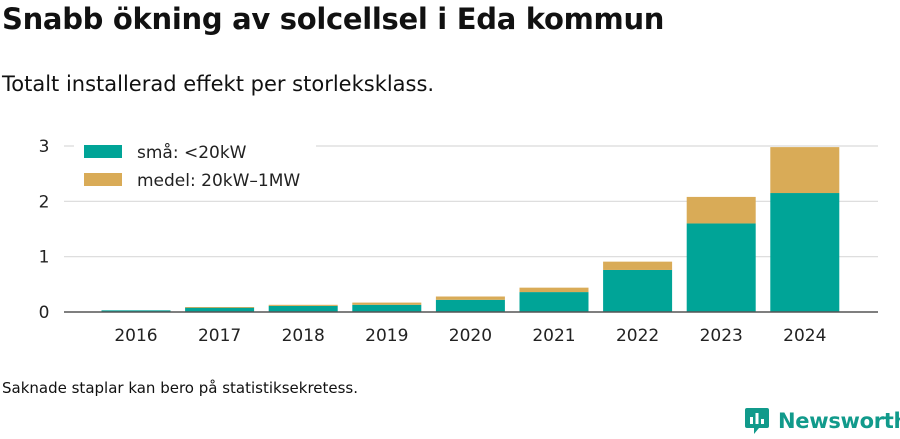 The height and width of the screenshot is (439, 900). I want to click on legend-swatch-medium, so click(103, 179).